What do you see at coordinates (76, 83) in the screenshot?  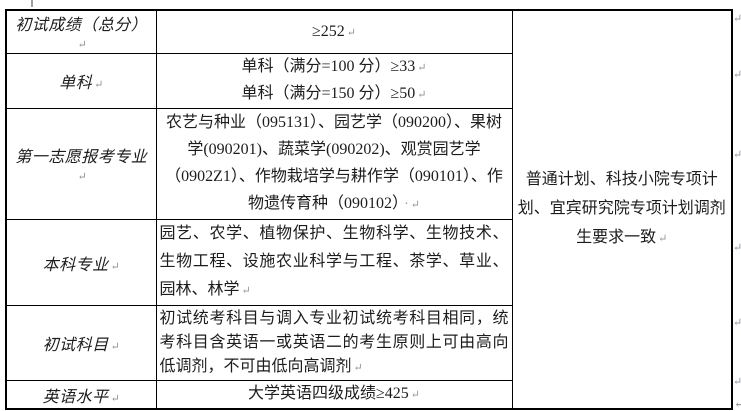 I see `row-label-text: 单科` at bounding box center [76, 83].